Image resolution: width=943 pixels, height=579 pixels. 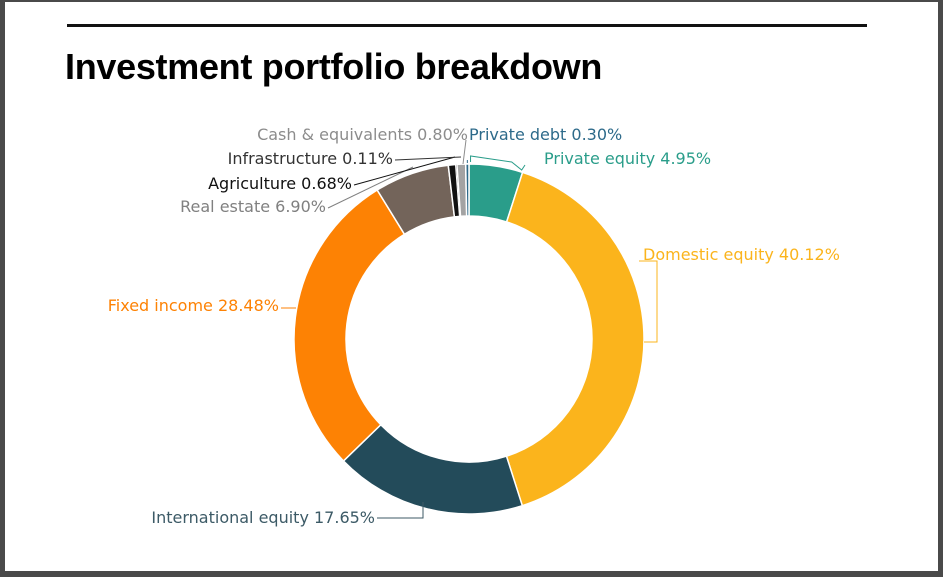 I want to click on chart-title: Investment portfolio breakdown, so click(x=334, y=66).